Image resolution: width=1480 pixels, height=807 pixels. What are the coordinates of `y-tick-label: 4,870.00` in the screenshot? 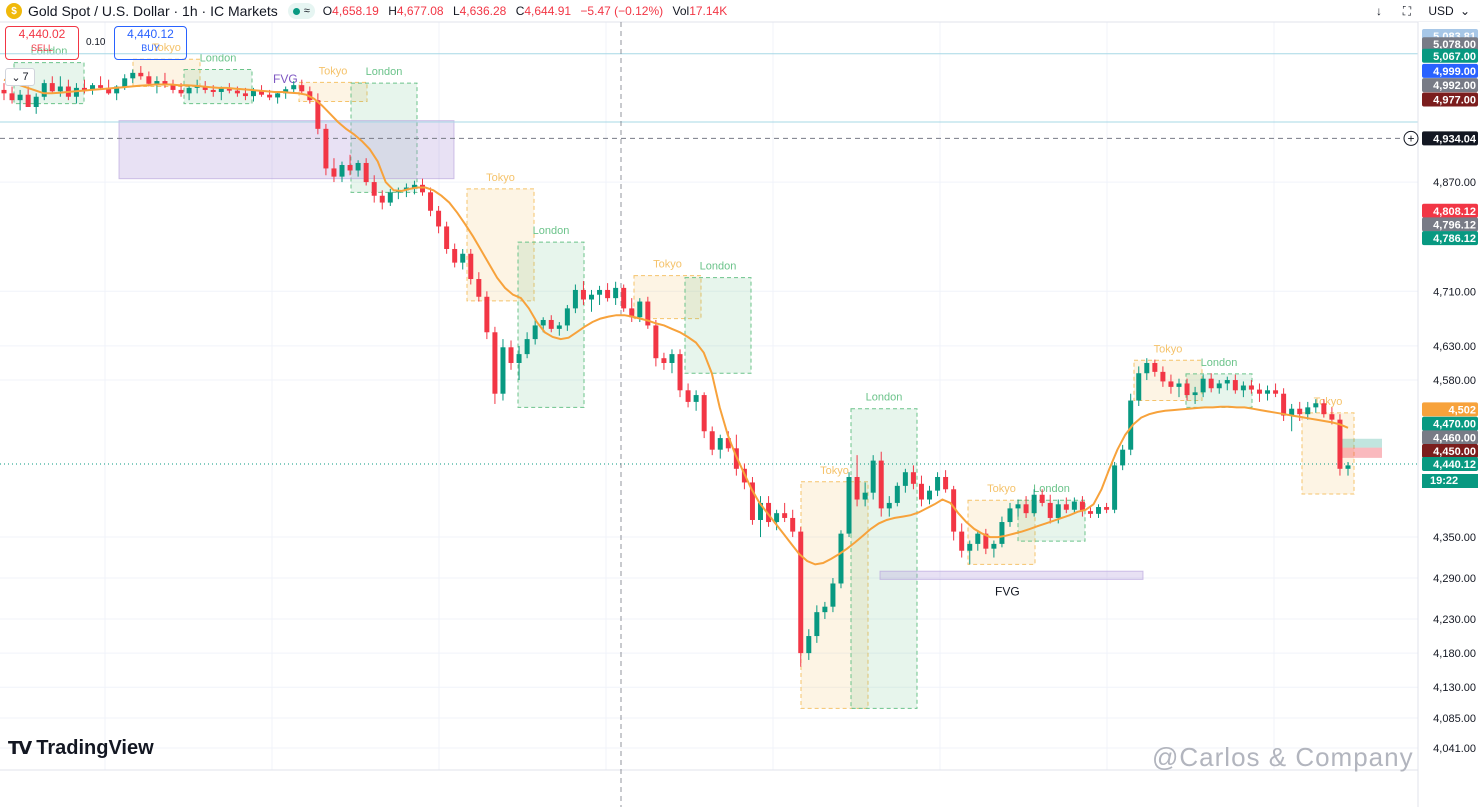 It's located at (1454, 183).